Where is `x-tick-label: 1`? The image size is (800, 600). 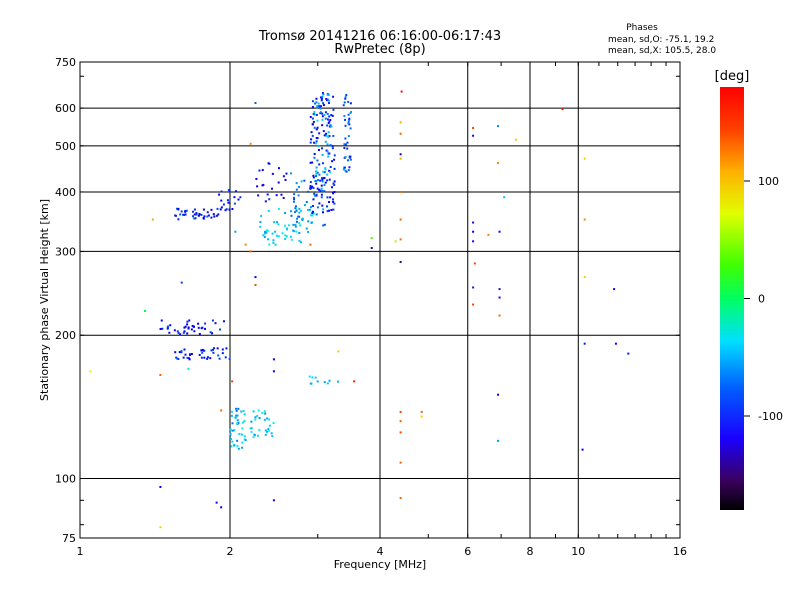
x-tick-label: 1 is located at coordinates (80, 551).